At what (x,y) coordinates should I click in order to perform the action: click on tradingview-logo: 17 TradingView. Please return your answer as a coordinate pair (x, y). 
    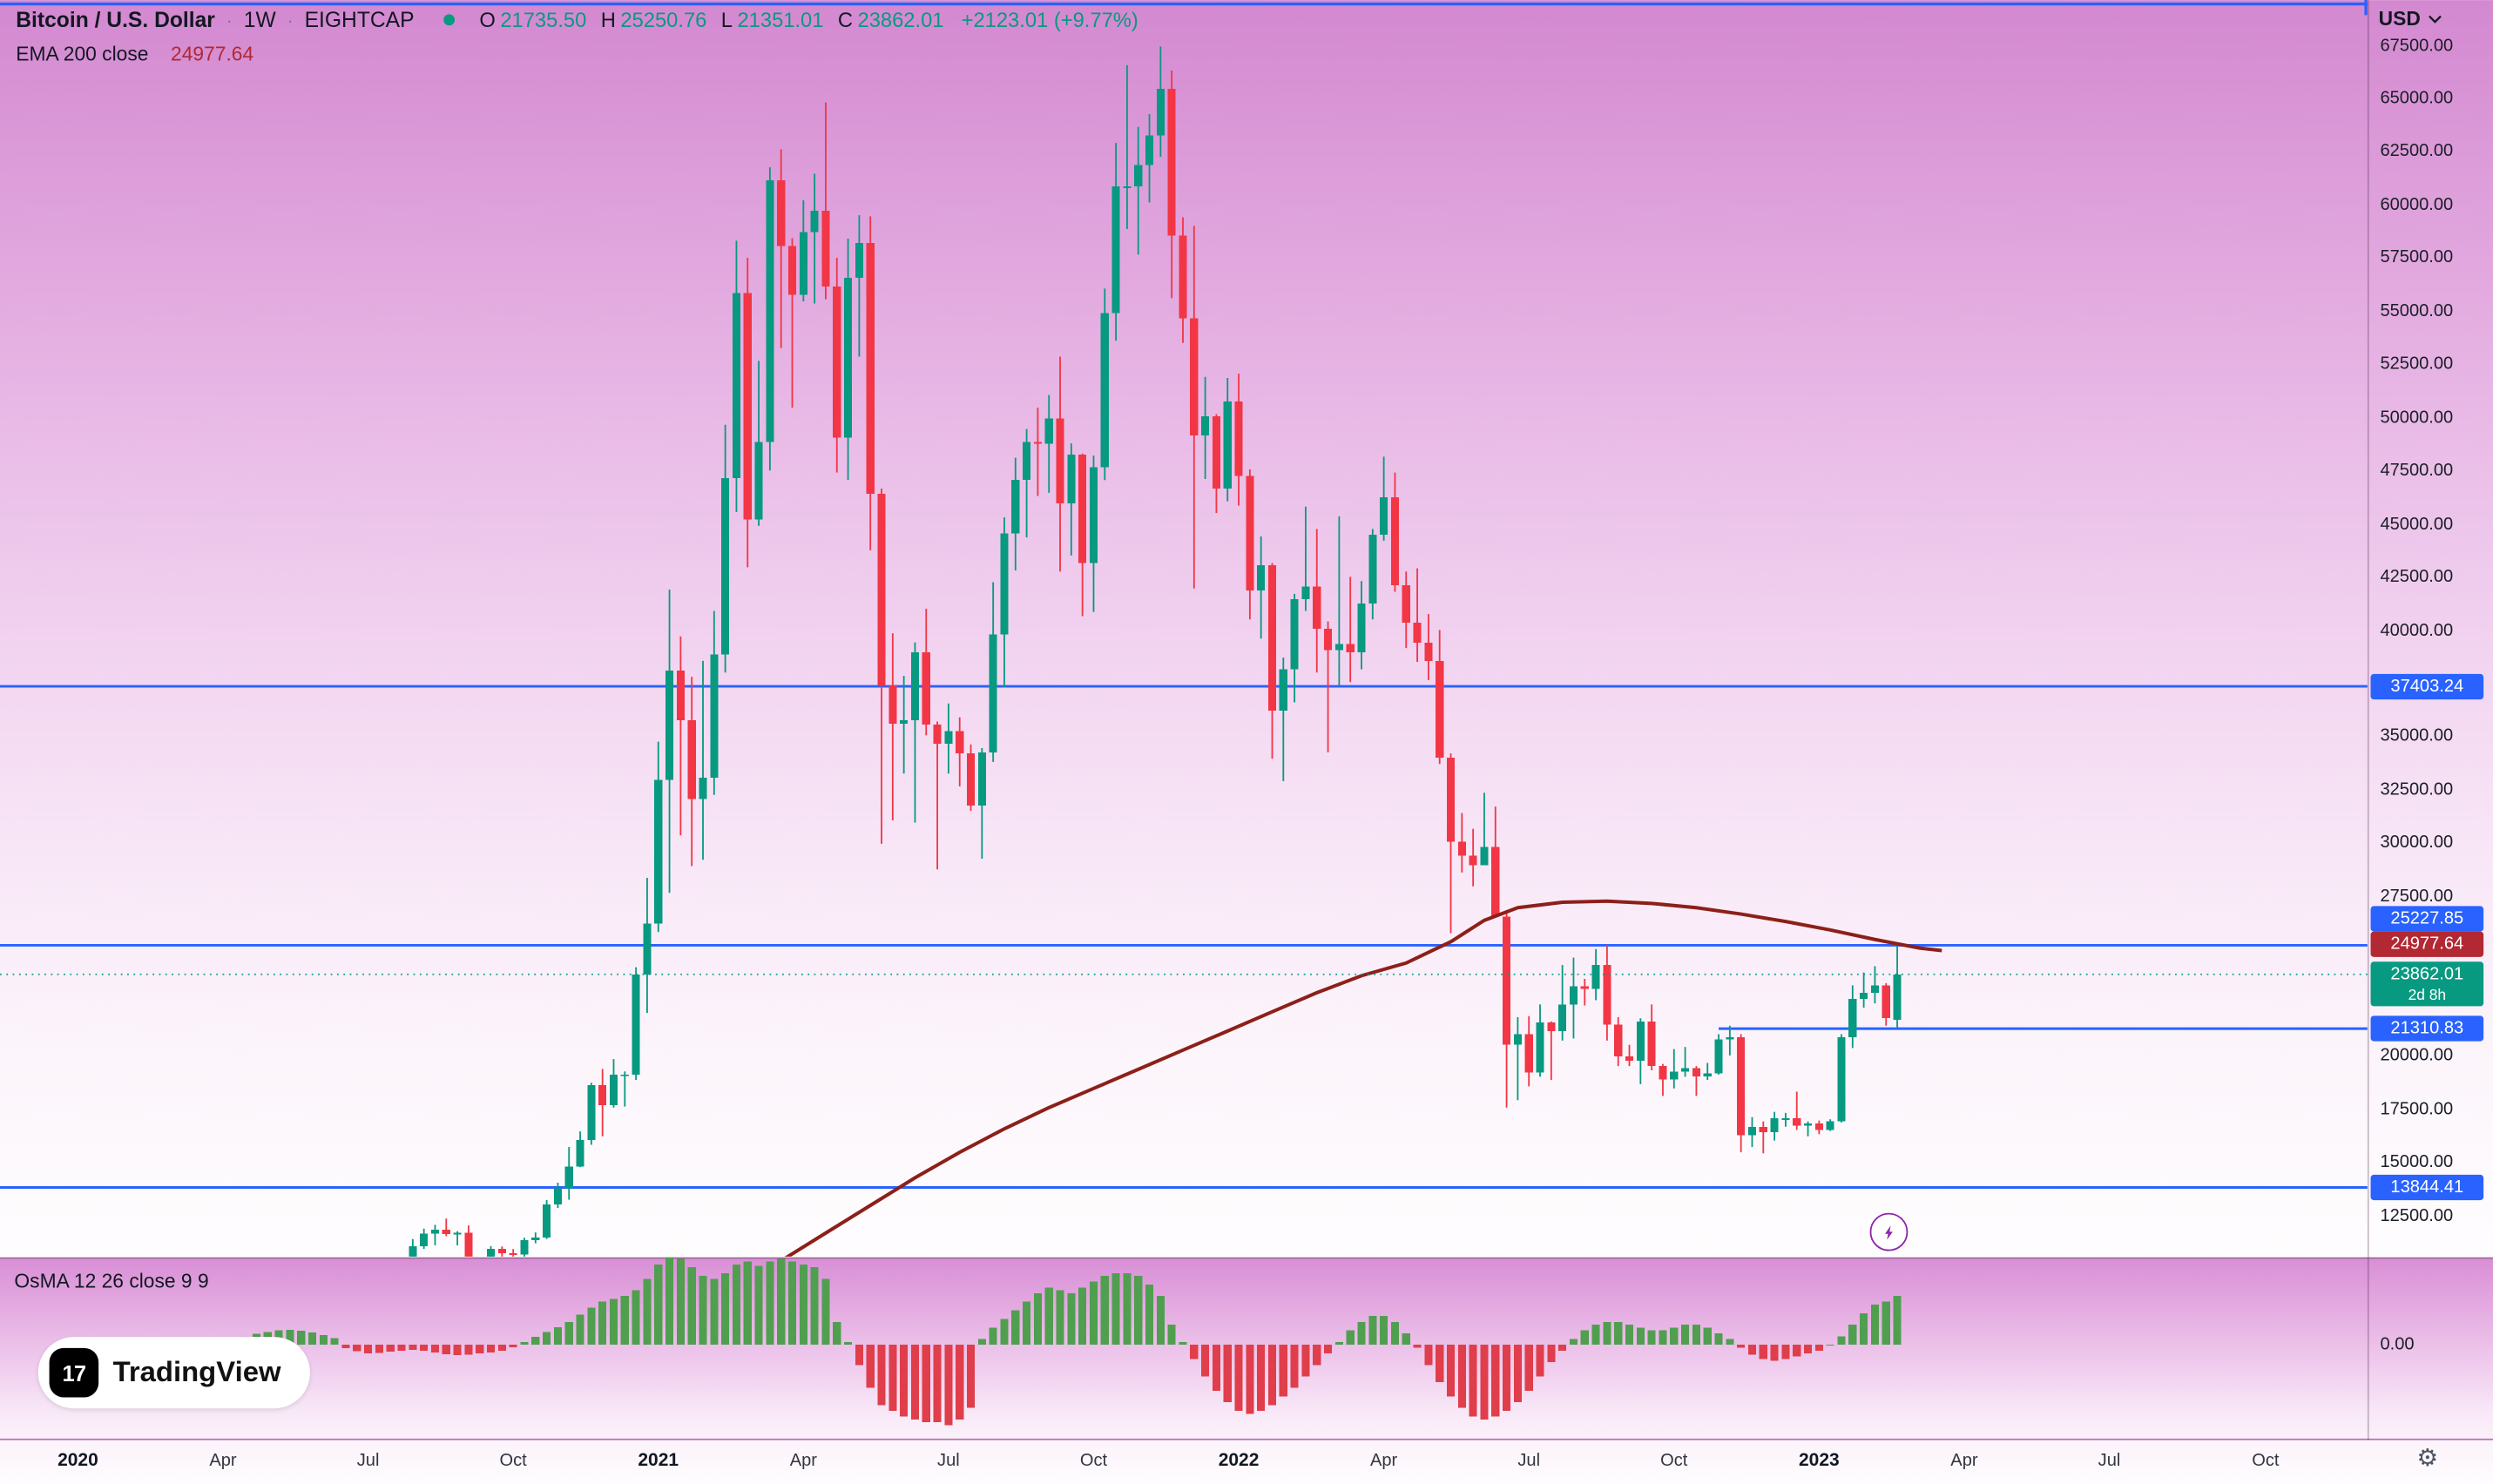
    Looking at the image, I should click on (174, 1373).